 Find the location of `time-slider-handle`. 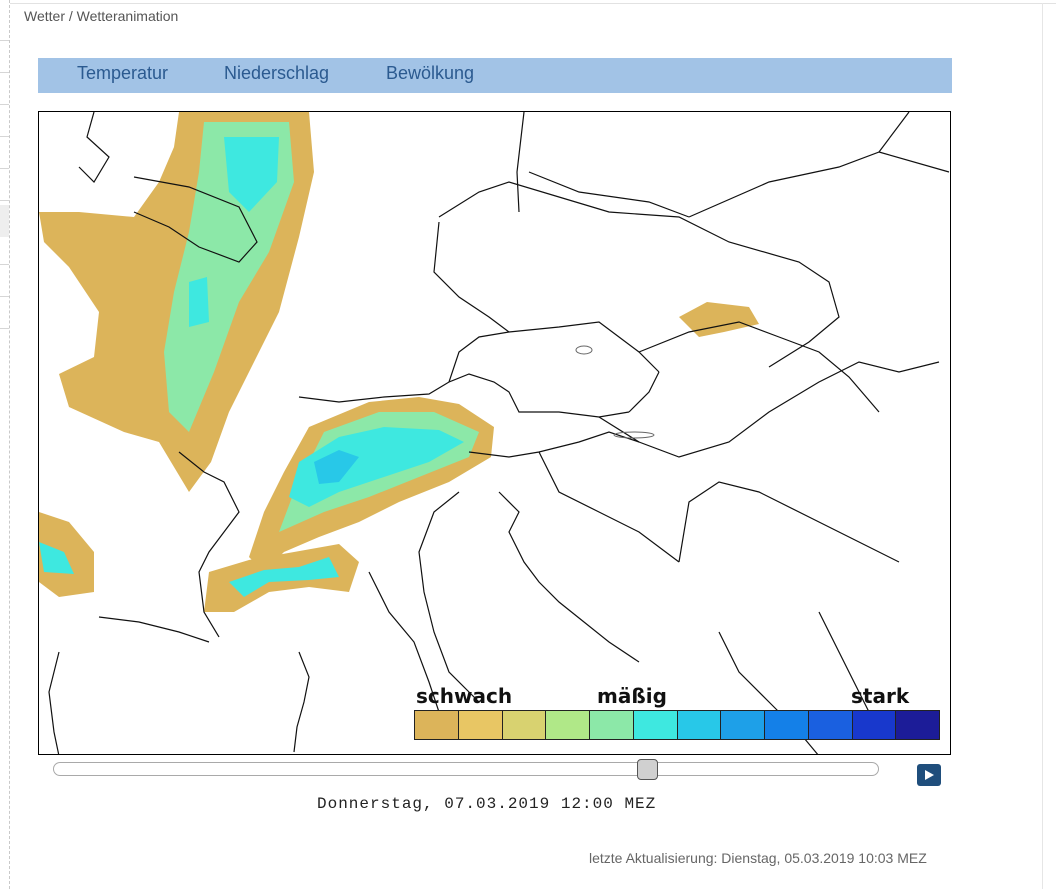

time-slider-handle is located at coordinates (647, 769).